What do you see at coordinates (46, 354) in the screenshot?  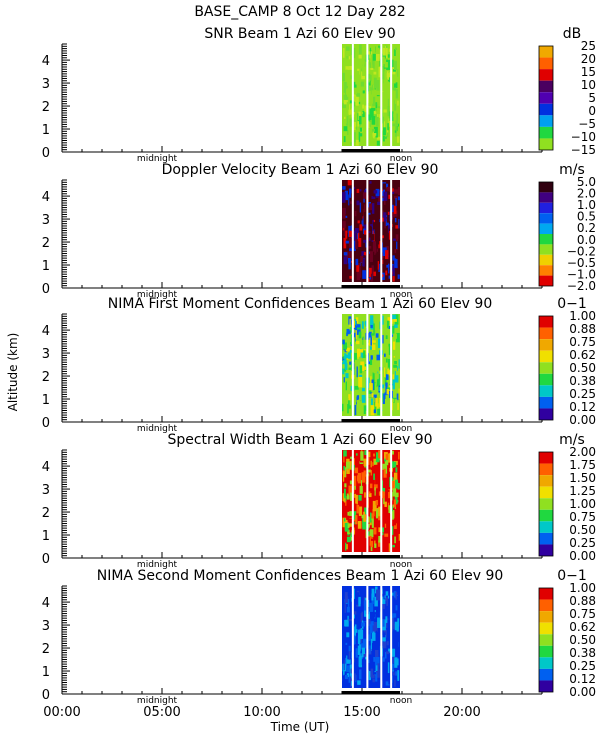 I see `y-tick-label: 3` at bounding box center [46, 354].